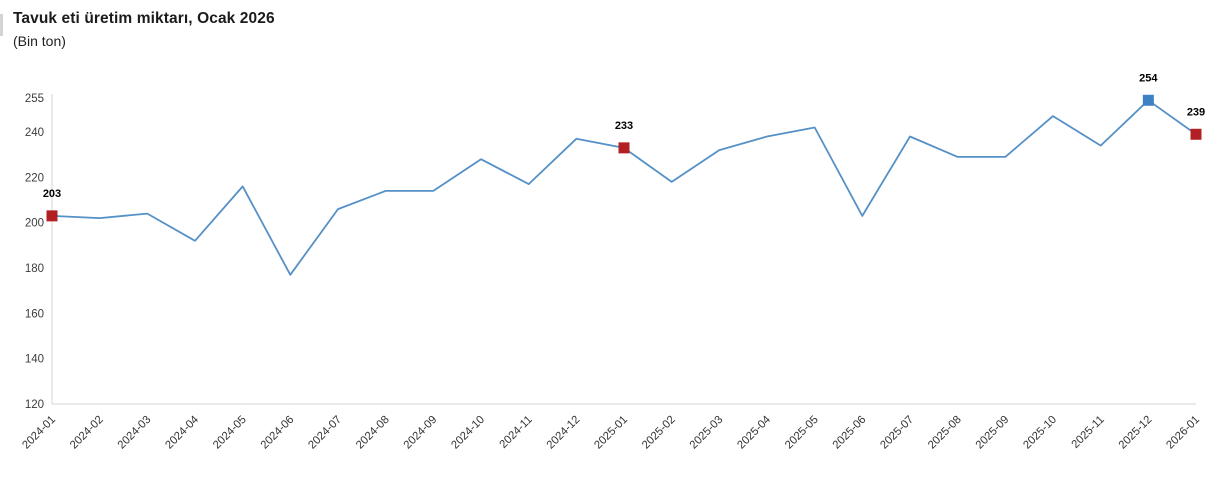  Describe the element at coordinates (624, 126) in the screenshot. I see `point-label: 233` at that location.